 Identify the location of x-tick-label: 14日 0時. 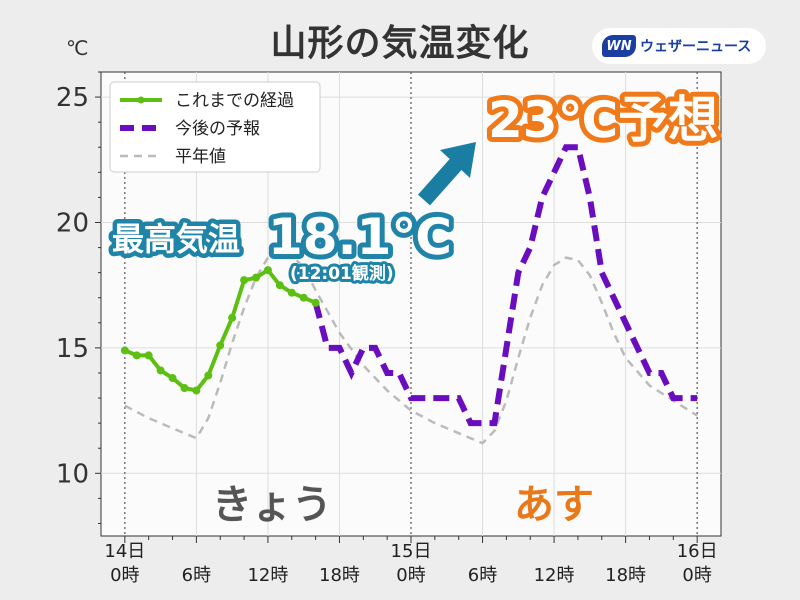
(124, 563).